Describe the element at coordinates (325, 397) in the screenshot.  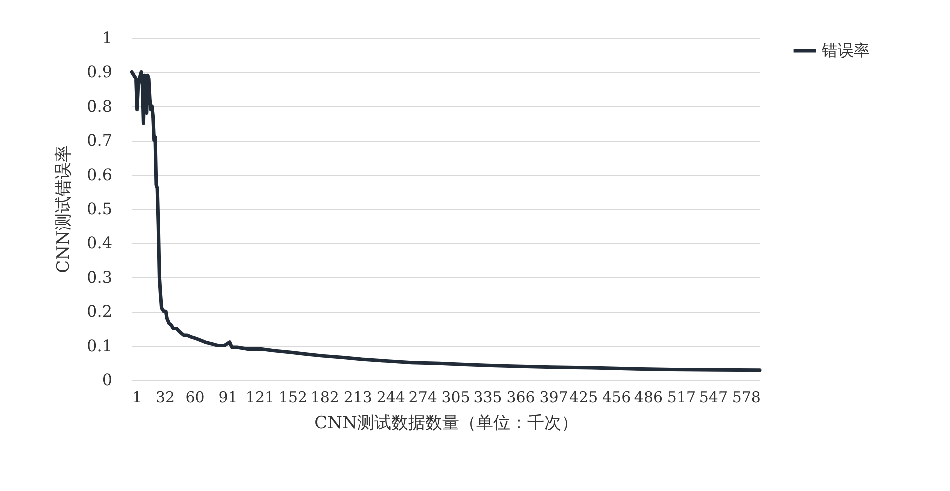
I see `x-tick-label: 182` at that location.